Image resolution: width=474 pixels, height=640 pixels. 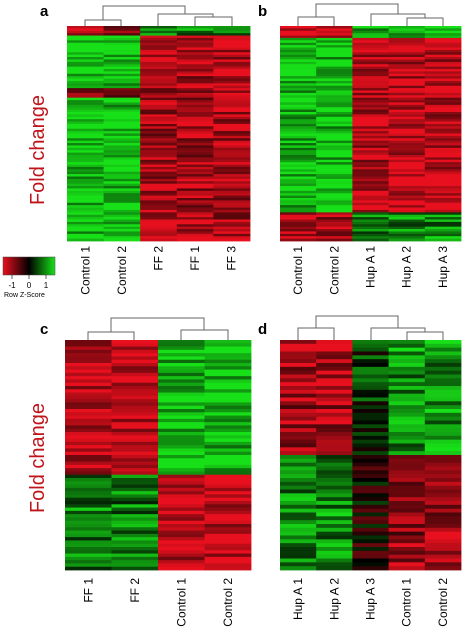 I want to click on column-labels-d: Hup A 1 Hup A 2 Hup A 3 Control 1 Control 2, so click(x=370, y=602).